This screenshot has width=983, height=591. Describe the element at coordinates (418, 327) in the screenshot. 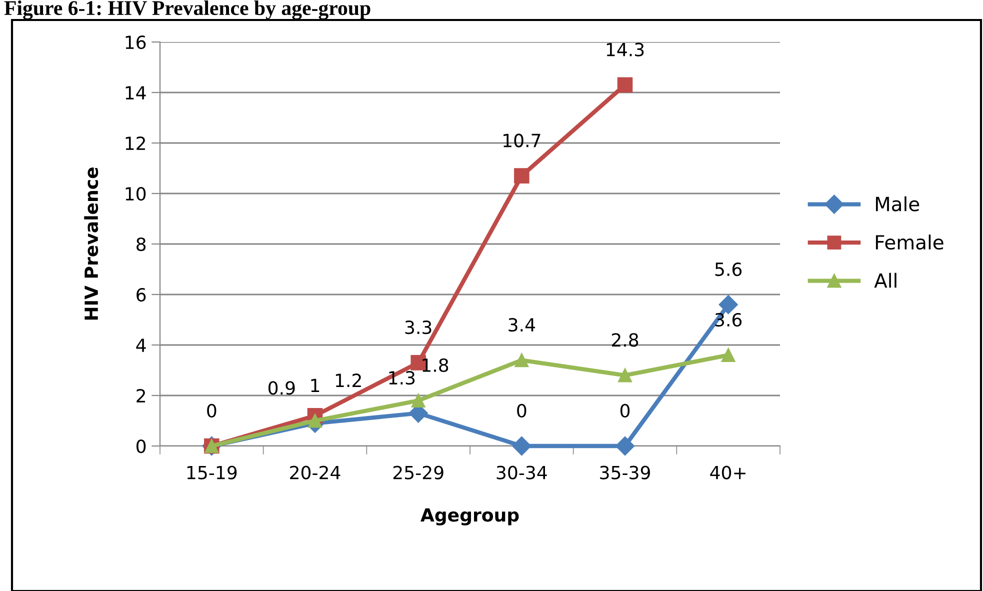

I see `data-label: 3.3` at that location.